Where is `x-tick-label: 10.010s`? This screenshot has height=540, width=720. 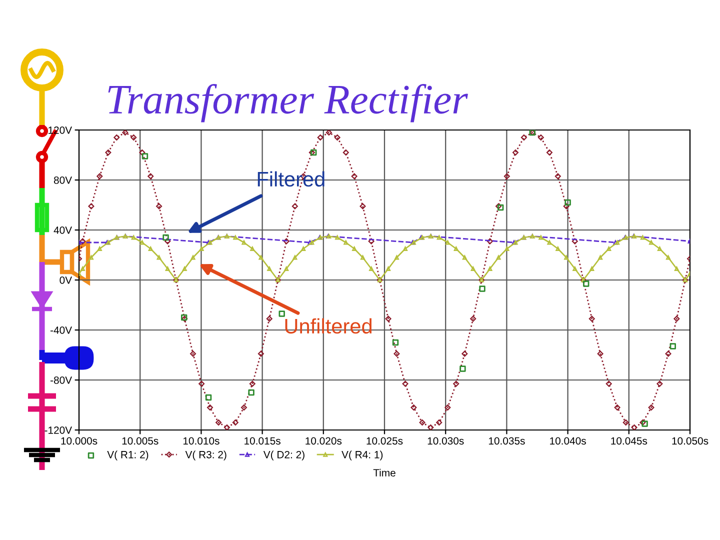
x-tick-label: 10.010s is located at coordinates (201, 441).